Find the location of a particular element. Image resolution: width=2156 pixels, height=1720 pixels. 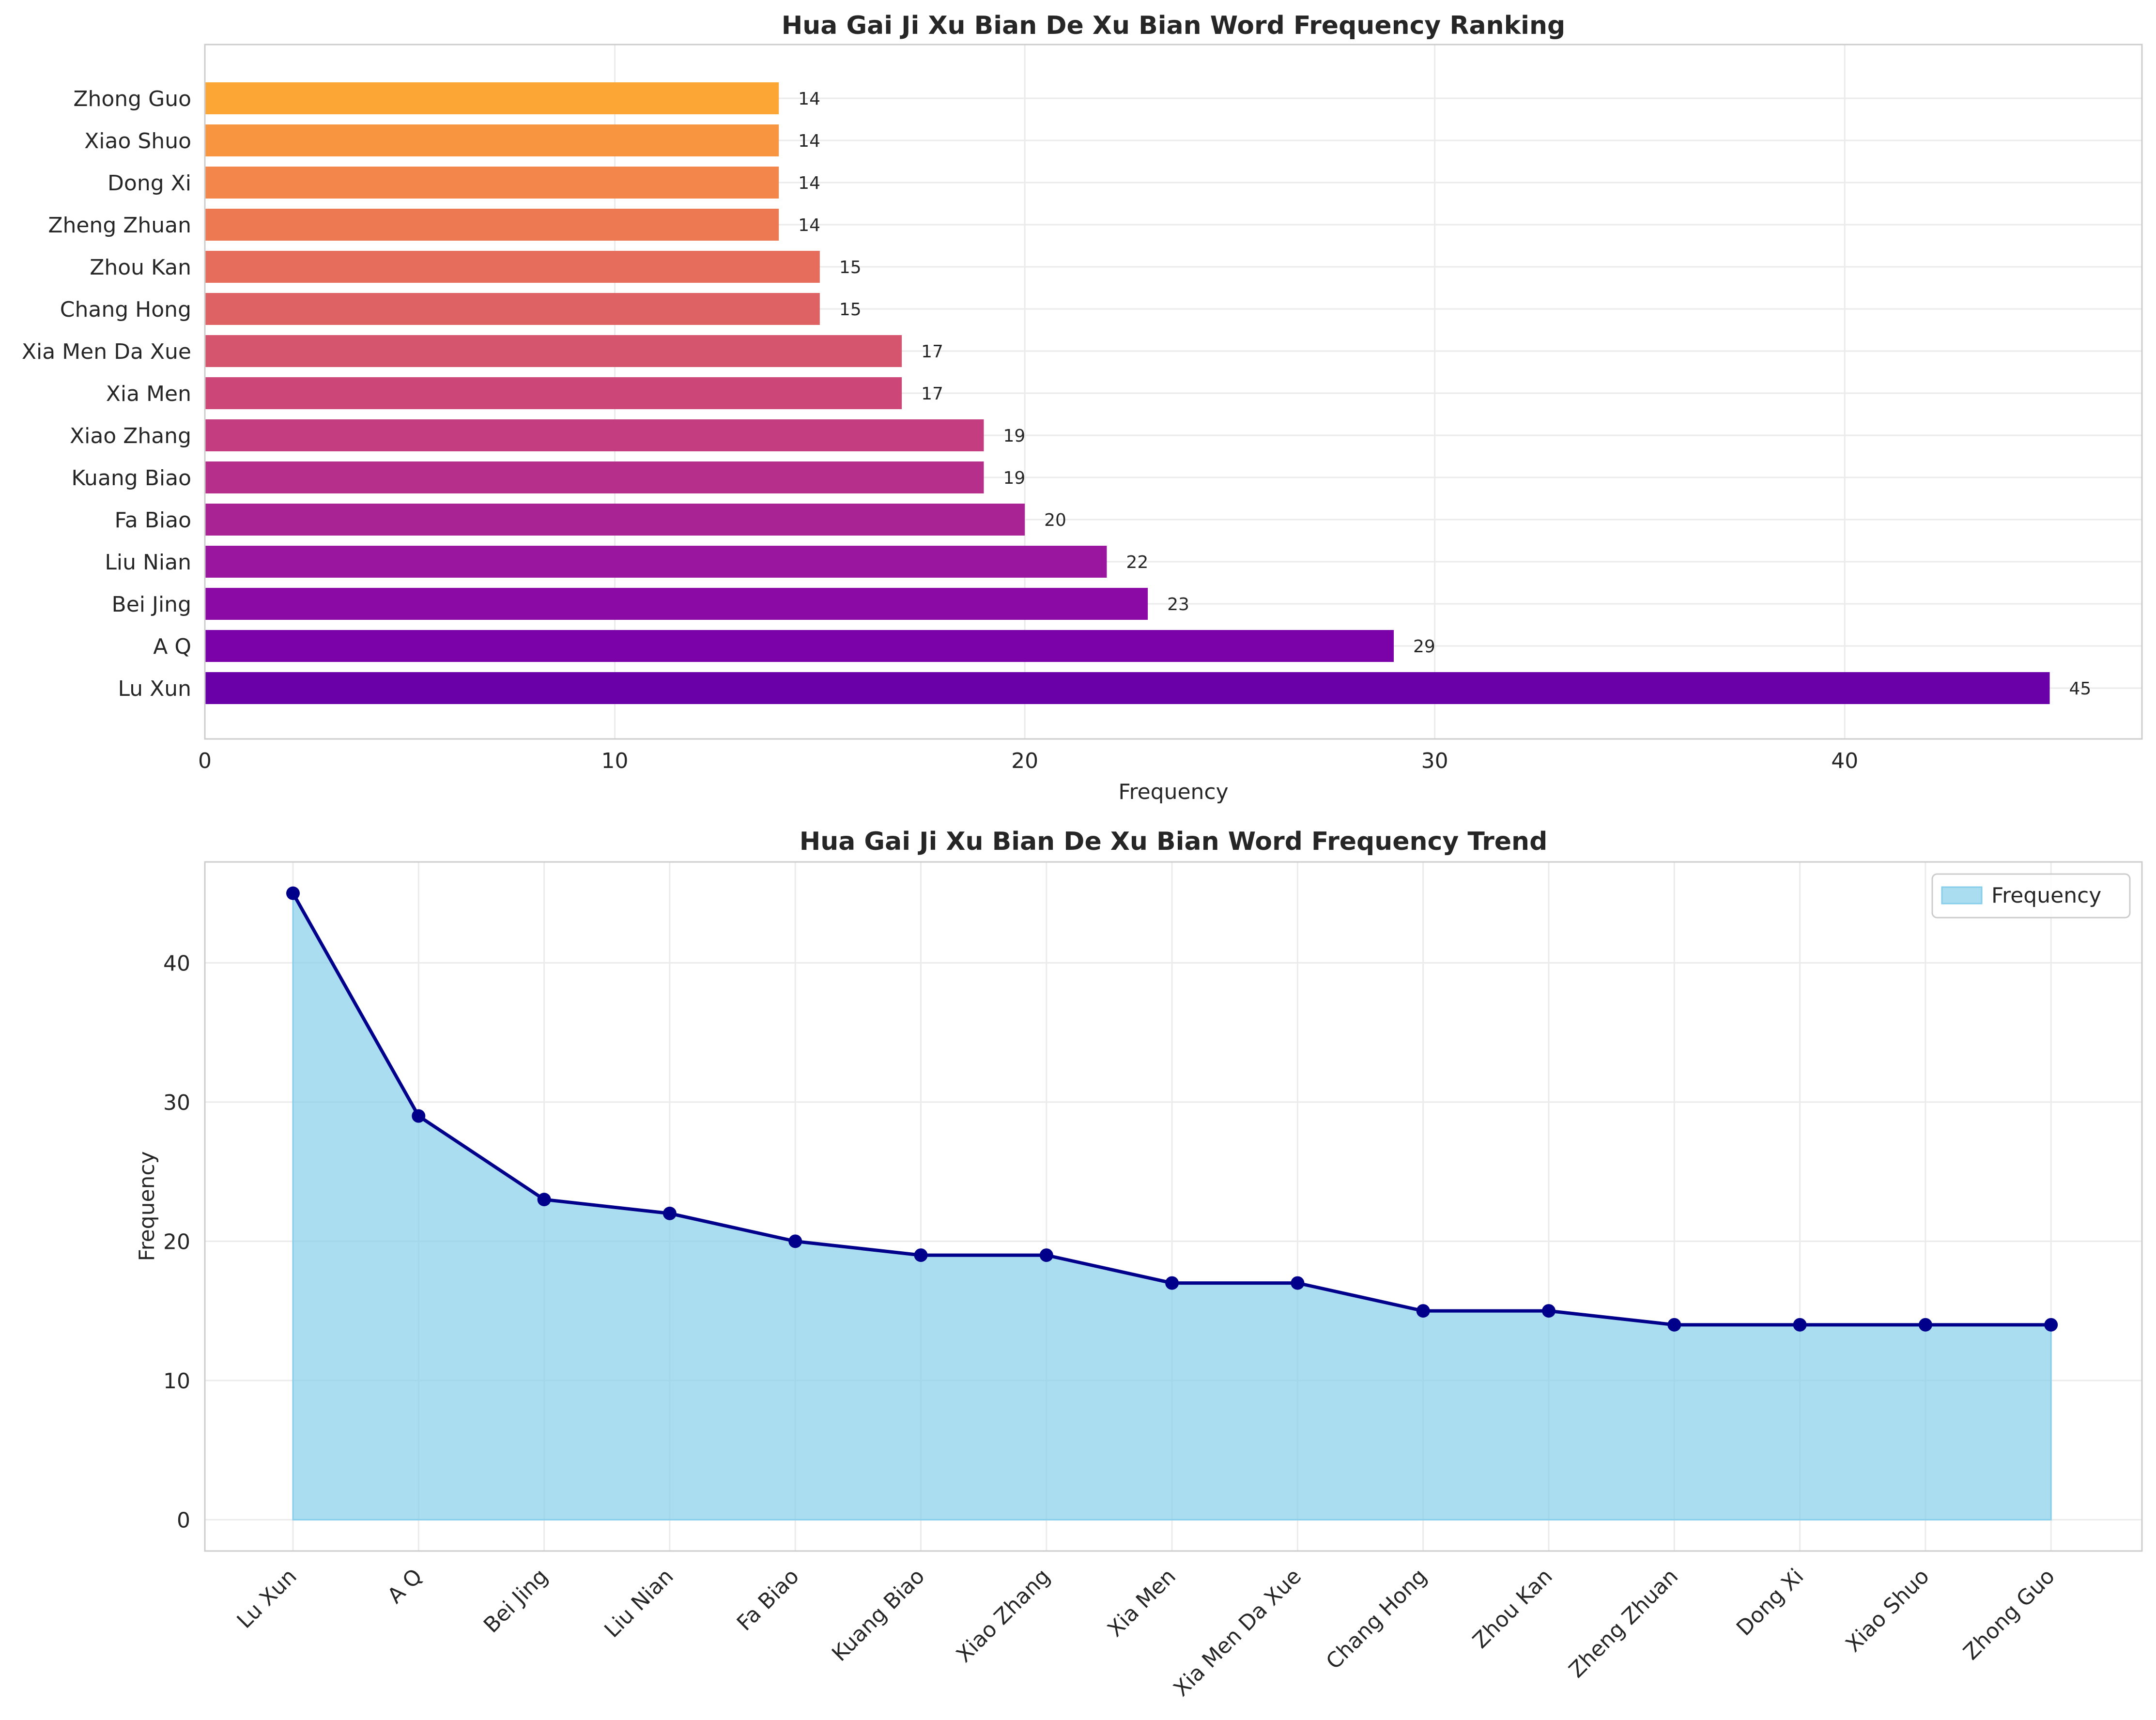

bar-category-label: A Q is located at coordinates (172, 646).